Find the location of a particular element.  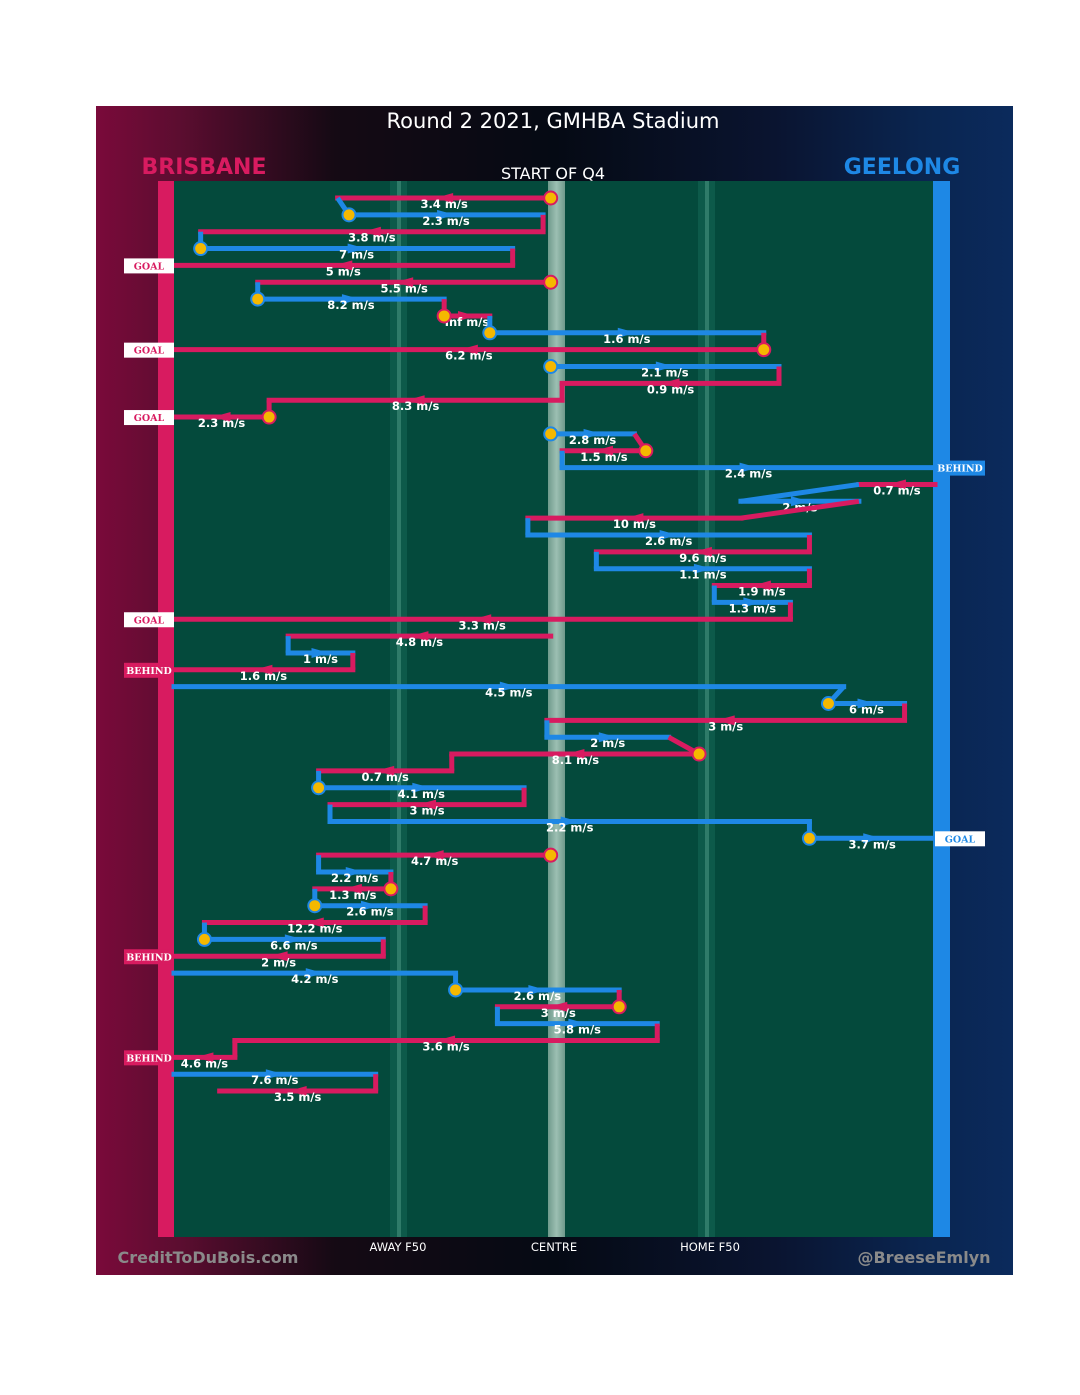

speed-label: 1.5 m/s is located at coordinates (604, 457).